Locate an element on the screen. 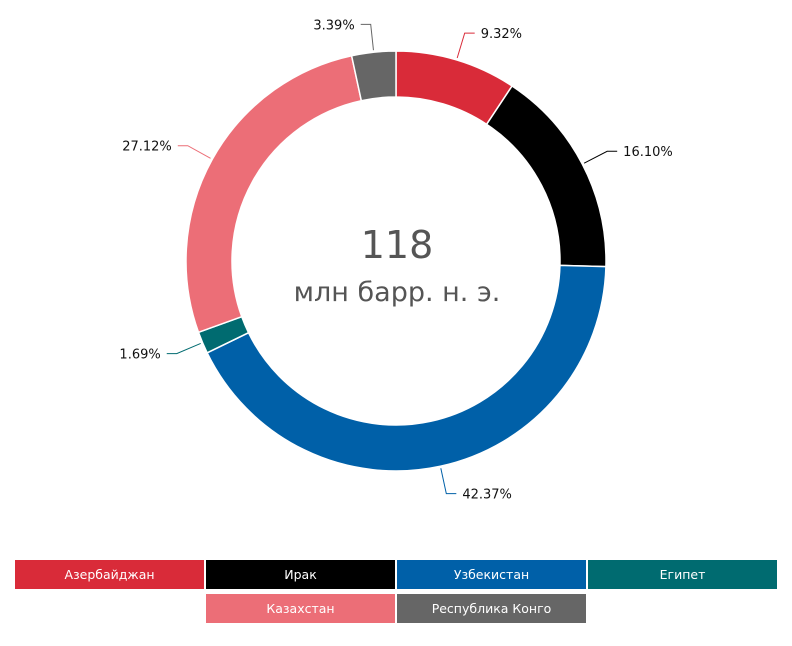  percent-label-узбекистан: 42.37% is located at coordinates (487, 495).